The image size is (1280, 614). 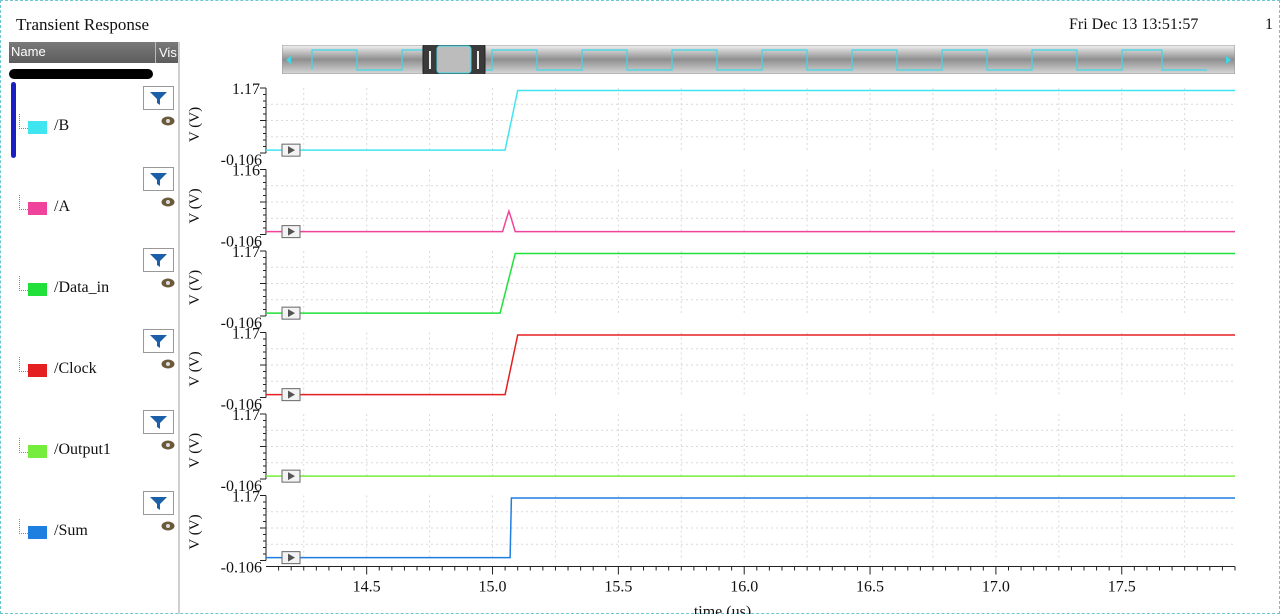 What do you see at coordinates (493, 587) in the screenshot?
I see `x-tick-label: 15.0` at bounding box center [493, 587].